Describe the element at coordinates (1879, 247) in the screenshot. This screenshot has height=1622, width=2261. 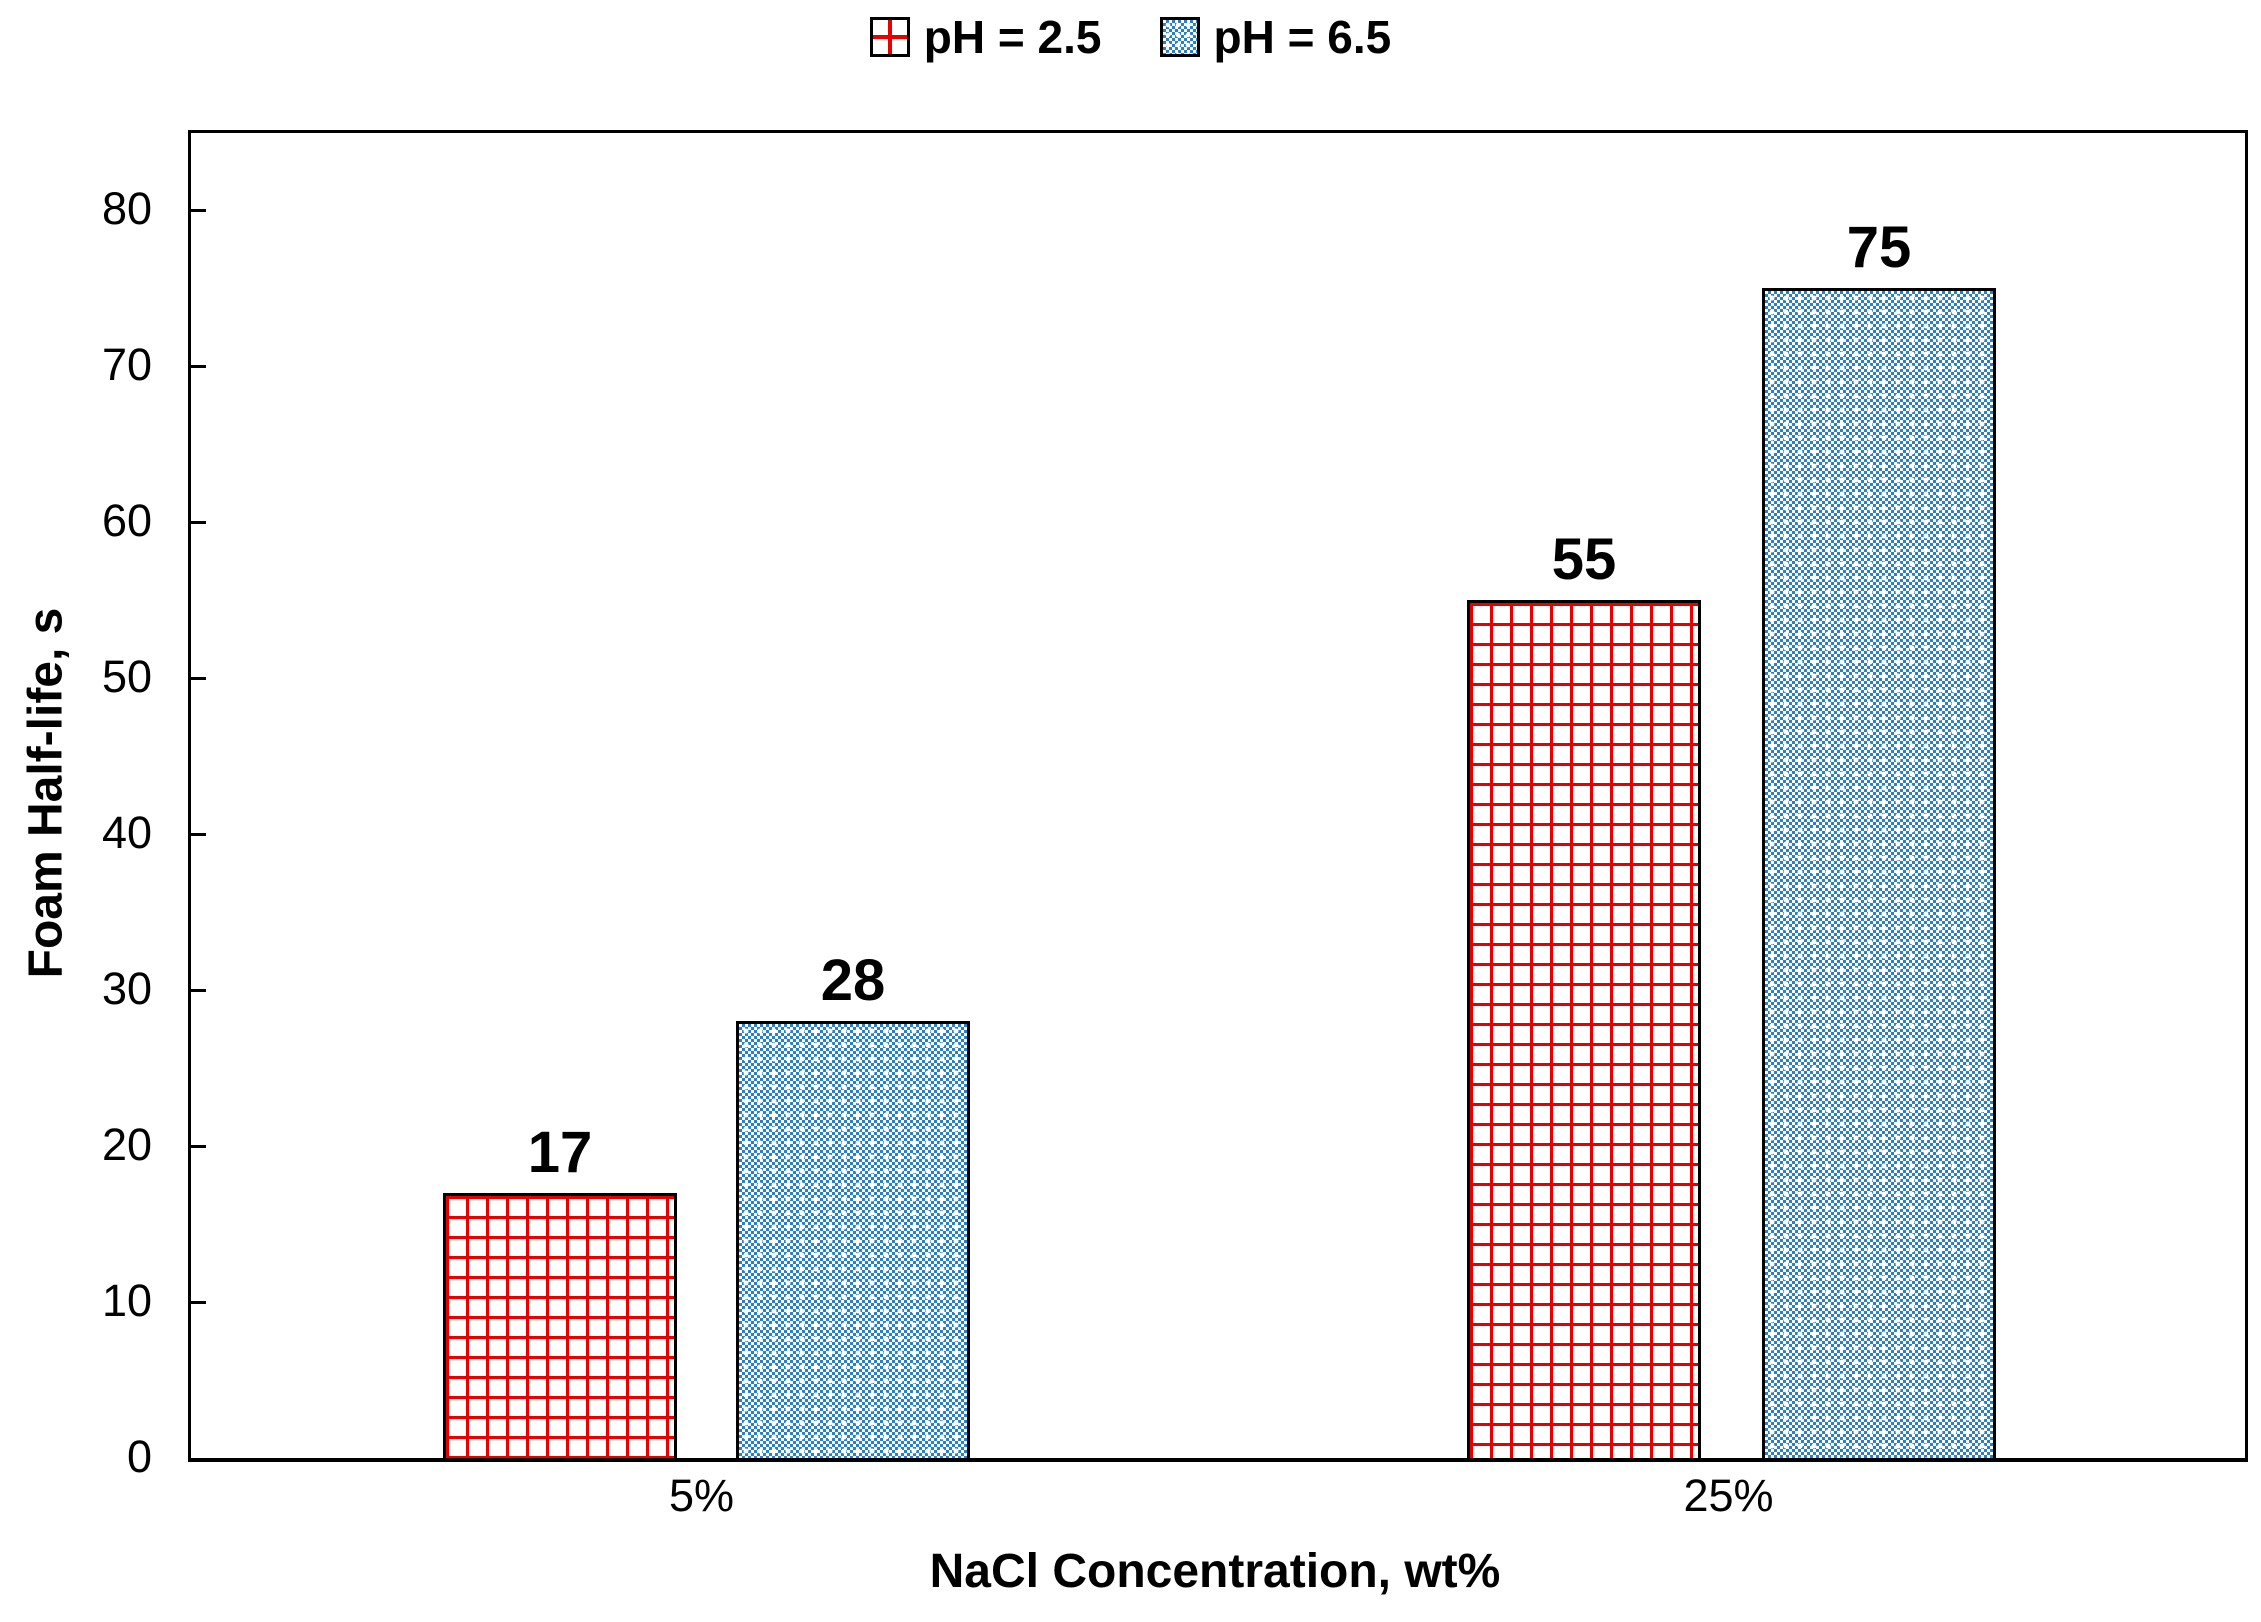
I see `bar-value-label: 75` at that location.